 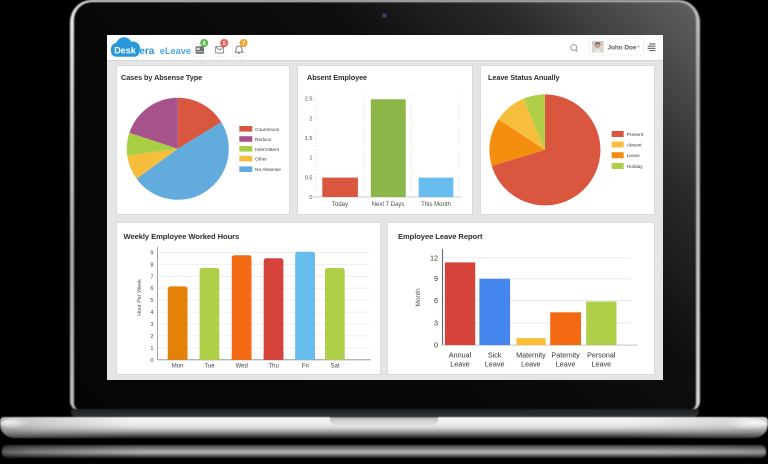 What do you see at coordinates (635, 167) in the screenshot?
I see `svg-text: Holiday` at bounding box center [635, 167].